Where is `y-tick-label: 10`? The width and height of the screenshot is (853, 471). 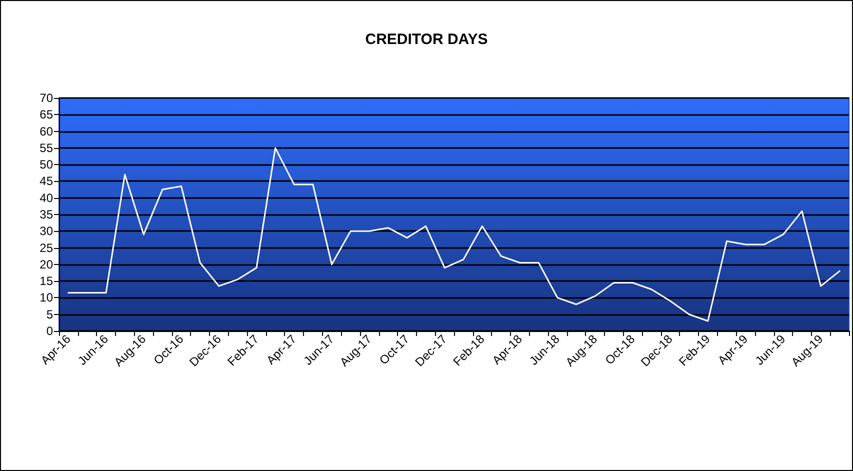 y-tick-label: 10 is located at coordinates (47, 297).